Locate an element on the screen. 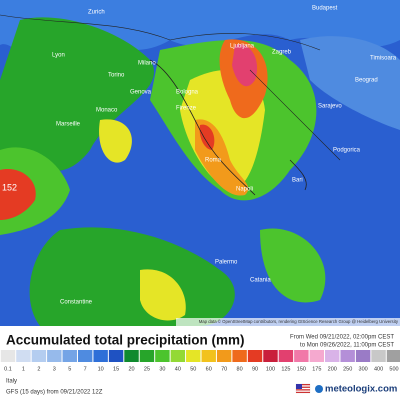 This screenshot has height=405, width=400. legend-label: 500 is located at coordinates (393, 369).